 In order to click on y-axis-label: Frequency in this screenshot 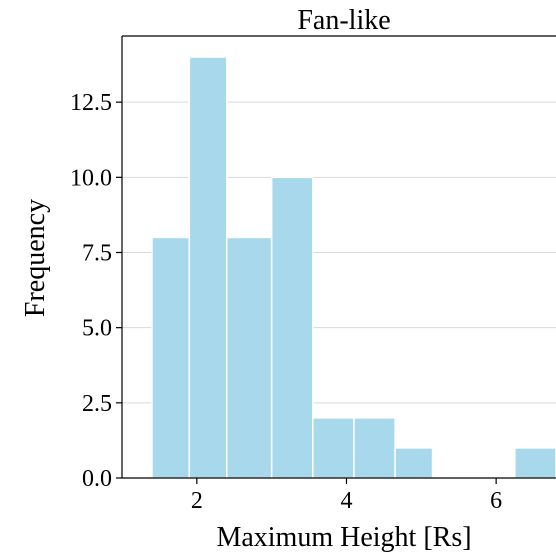, I will do `click(35, 258)`.